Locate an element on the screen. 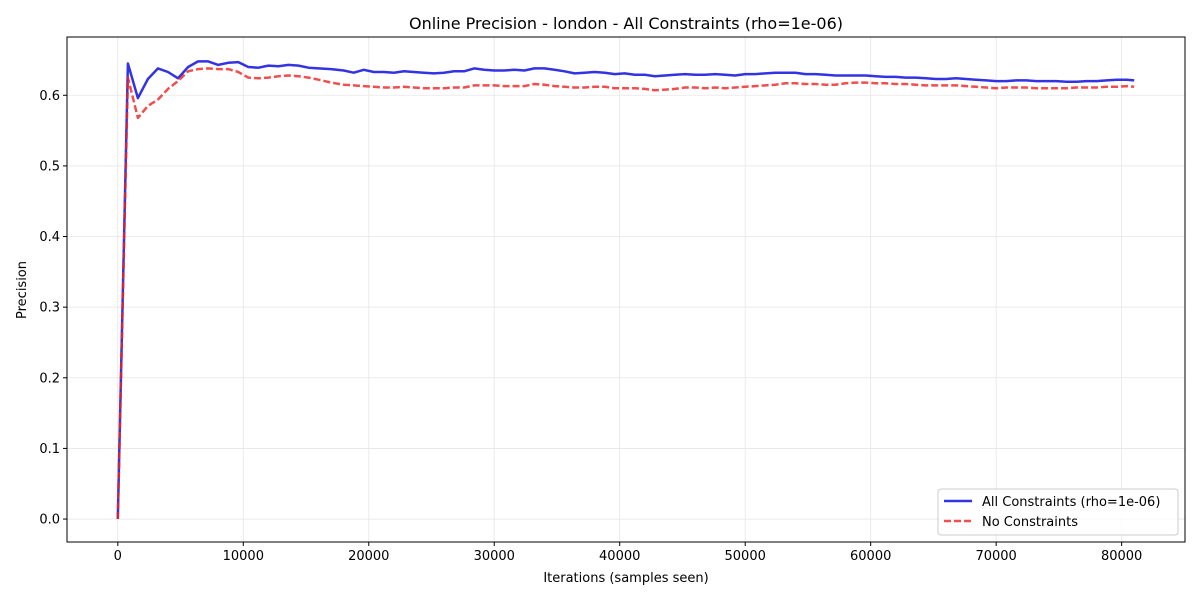  y-tick-label: 0.0 is located at coordinates (49, 520).